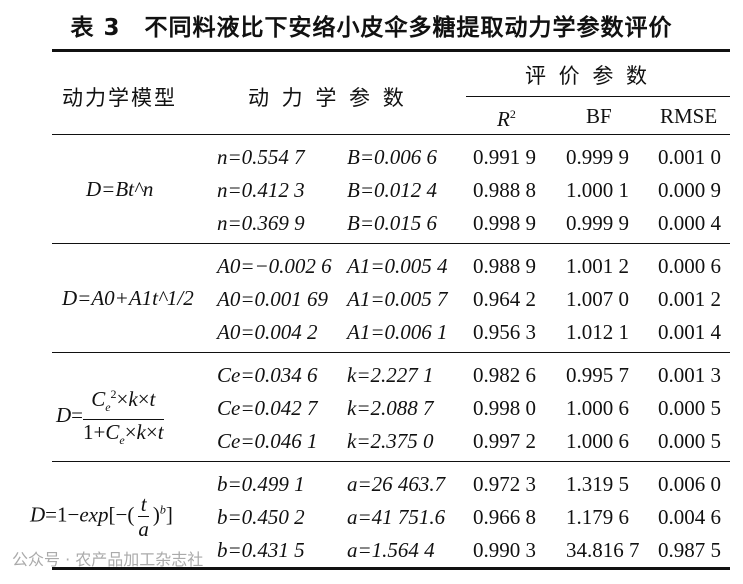 The width and height of the screenshot is (743, 584). What do you see at coordinates (504, 517) in the screenshot?
I see `cell-r2: 0.966 8` at bounding box center [504, 517].